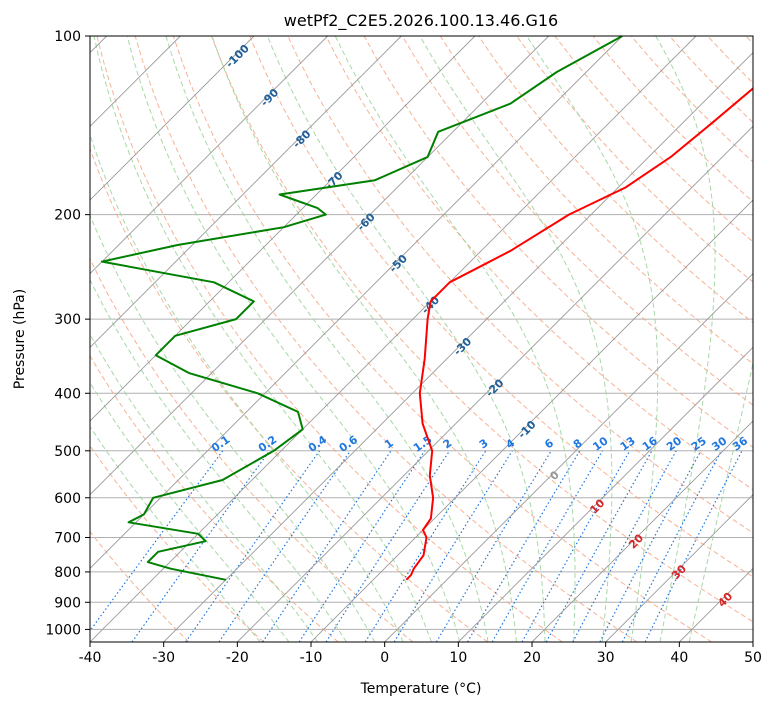 This screenshot has width=775, height=708. Describe the element at coordinates (63, 630) in the screenshot. I see `y-tick-label: 1000` at that location.